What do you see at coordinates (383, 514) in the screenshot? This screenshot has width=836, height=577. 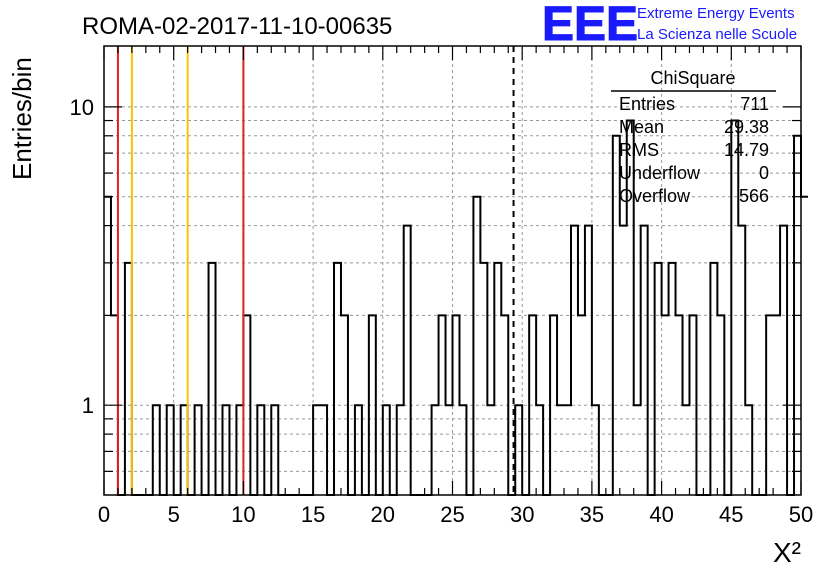 I see `x-tick-label: 20` at bounding box center [383, 514].